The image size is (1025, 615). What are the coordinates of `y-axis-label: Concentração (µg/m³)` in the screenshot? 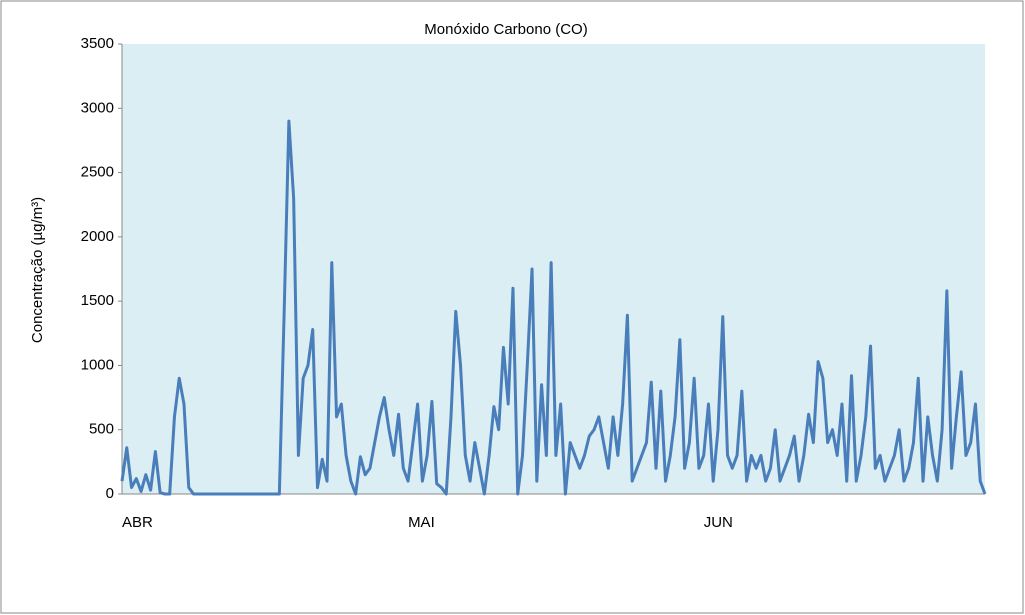 It's located at (37, 270).